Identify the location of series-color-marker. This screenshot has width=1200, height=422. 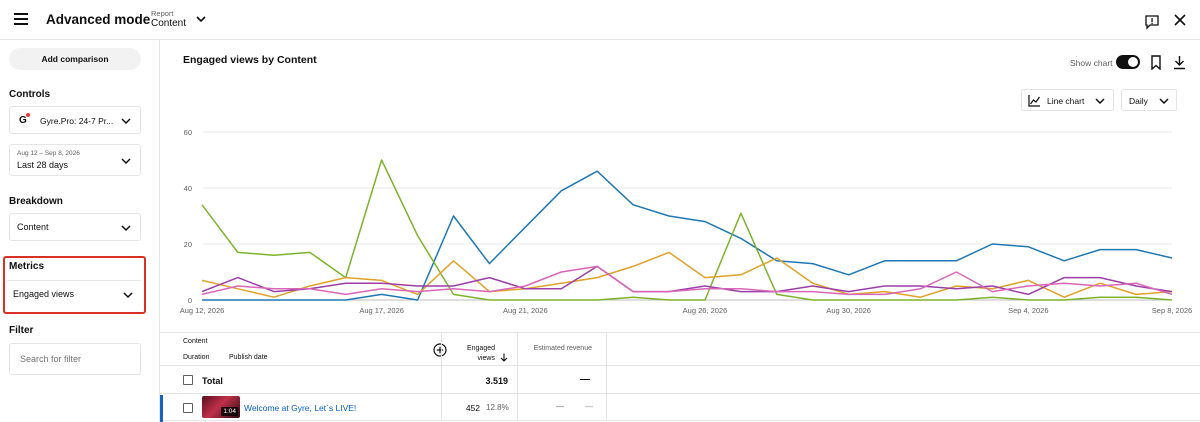
(161, 408).